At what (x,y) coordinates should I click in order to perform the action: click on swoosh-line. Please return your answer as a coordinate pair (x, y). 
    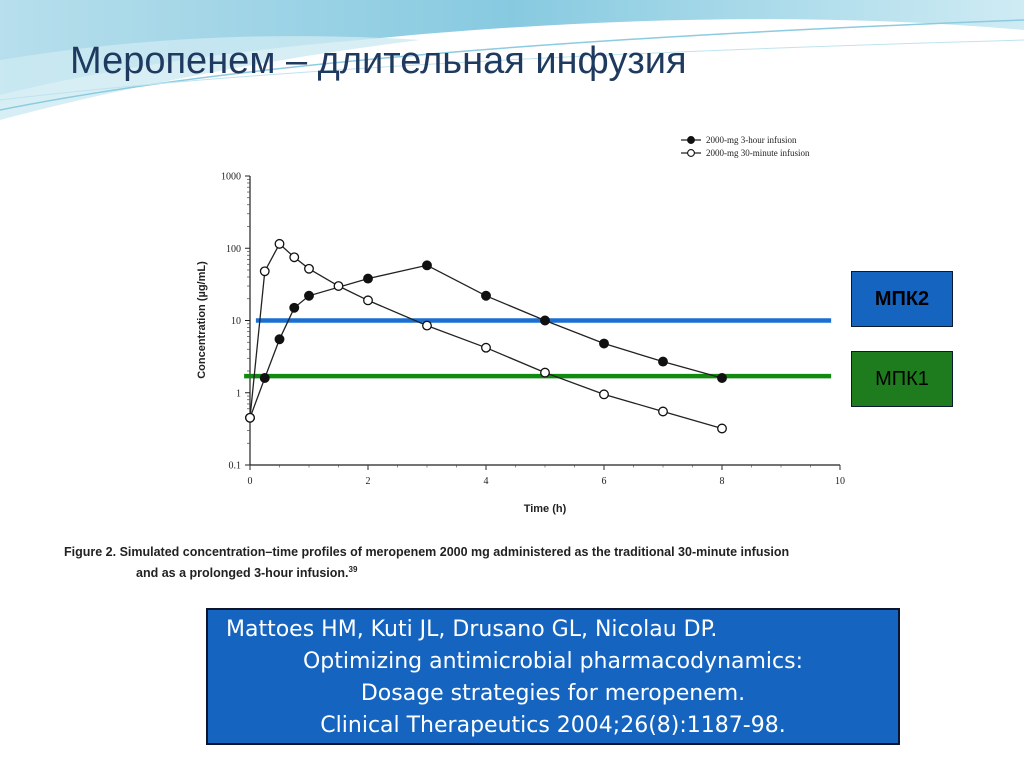
    Looking at the image, I should click on (512, 65).